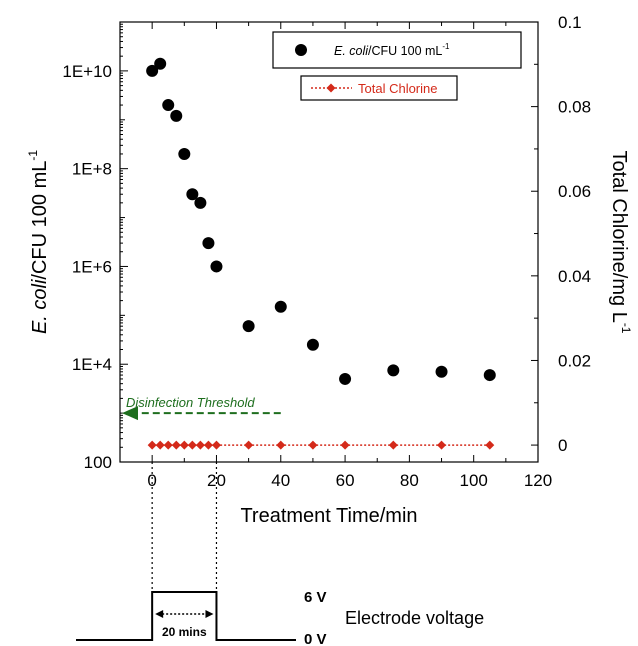  I want to click on y2-axis-title: Total Chlorine/mg L-1, so click(620, 242).